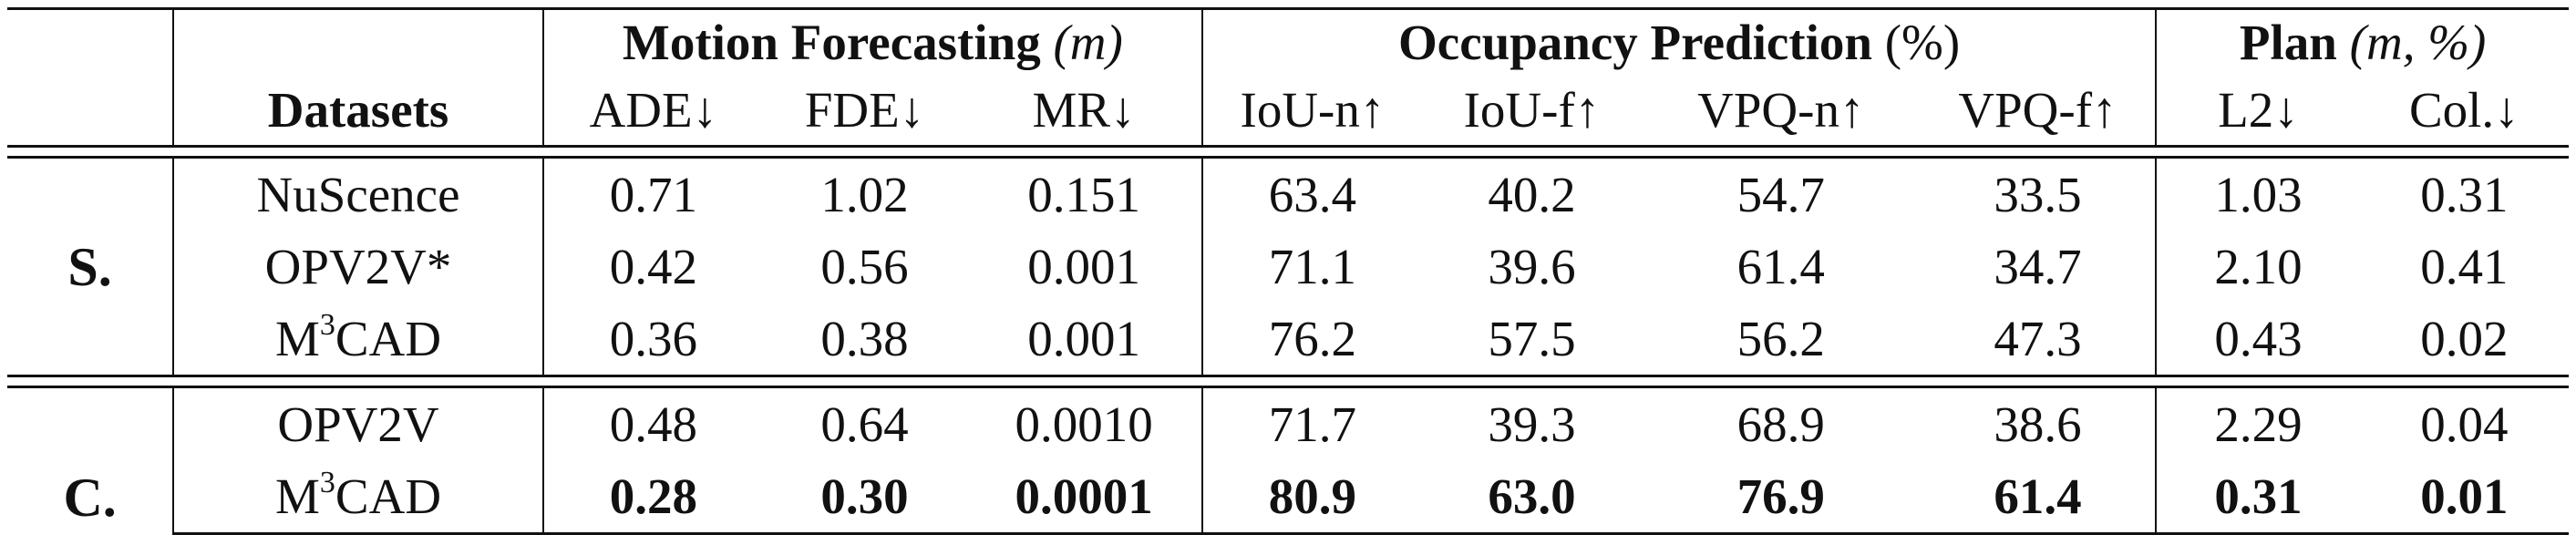 Image resolution: width=2576 pixels, height=535 pixels. What do you see at coordinates (358, 194) in the screenshot?
I see `dataset-name: NuScence` at bounding box center [358, 194].